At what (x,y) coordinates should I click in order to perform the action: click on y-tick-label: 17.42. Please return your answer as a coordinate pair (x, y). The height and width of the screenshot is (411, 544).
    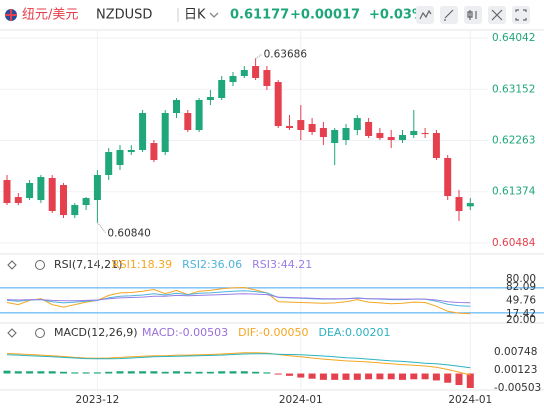
    Looking at the image, I should click on (521, 314).